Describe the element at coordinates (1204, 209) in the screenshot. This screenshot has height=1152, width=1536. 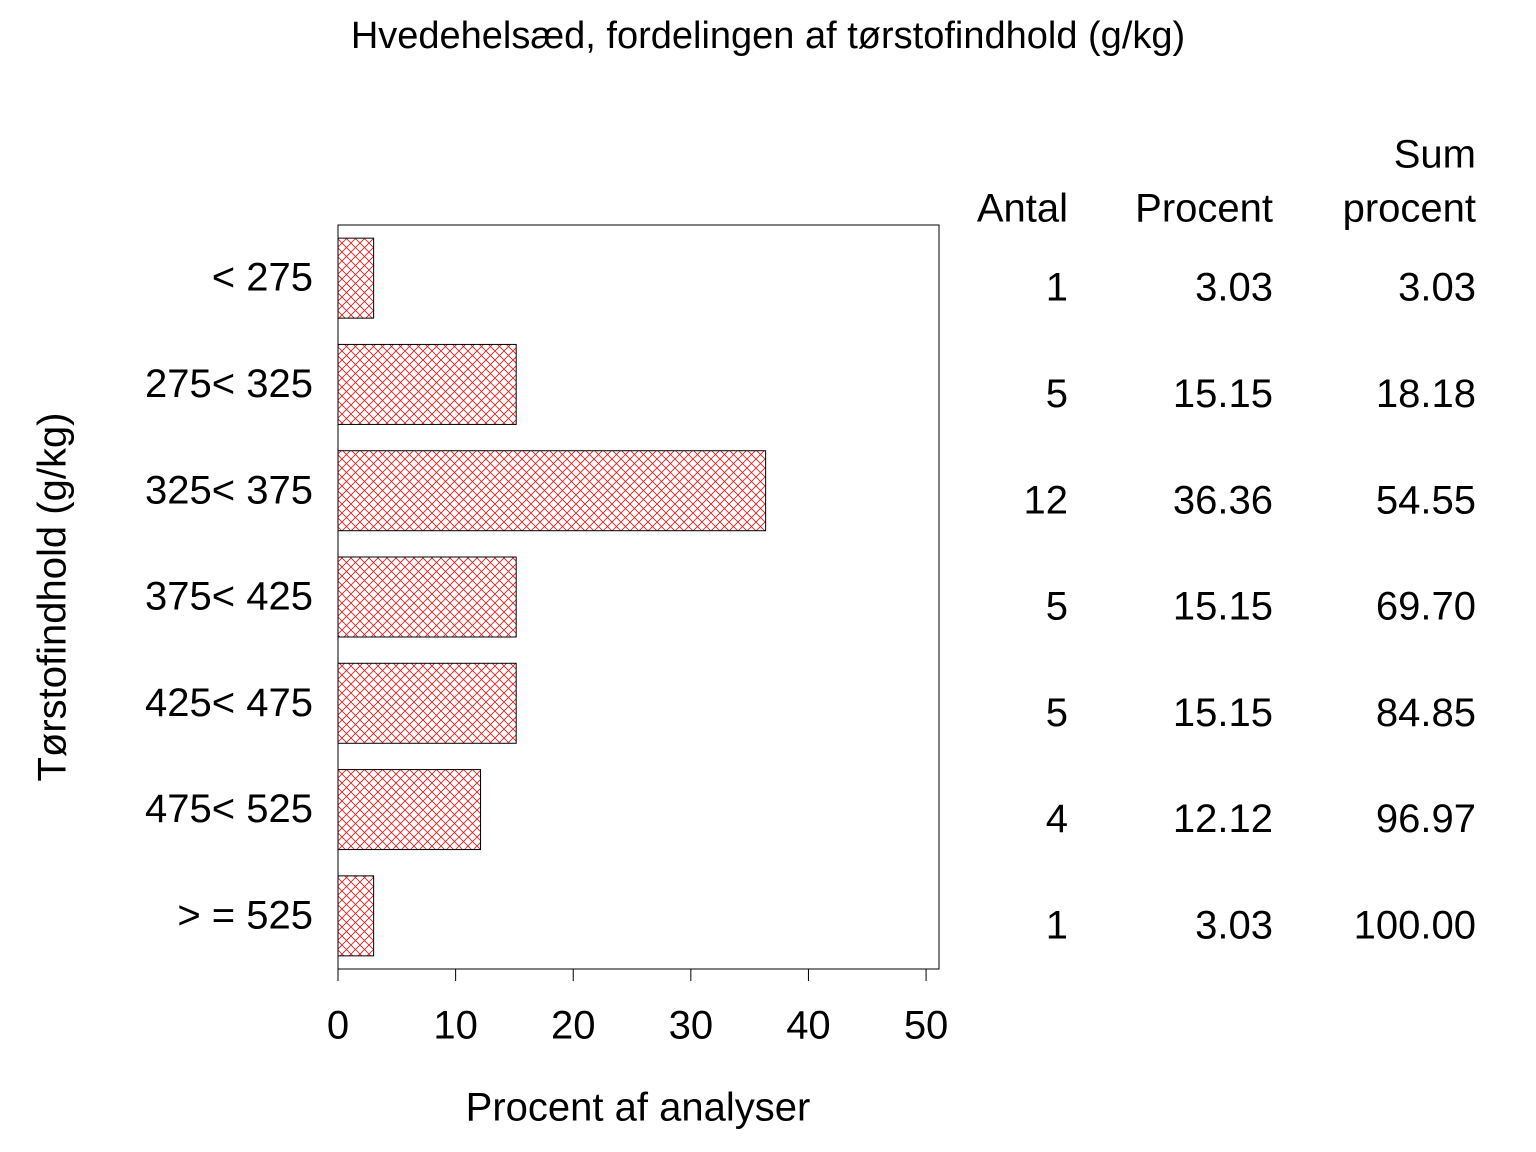
I see `table-header: Procent` at that location.